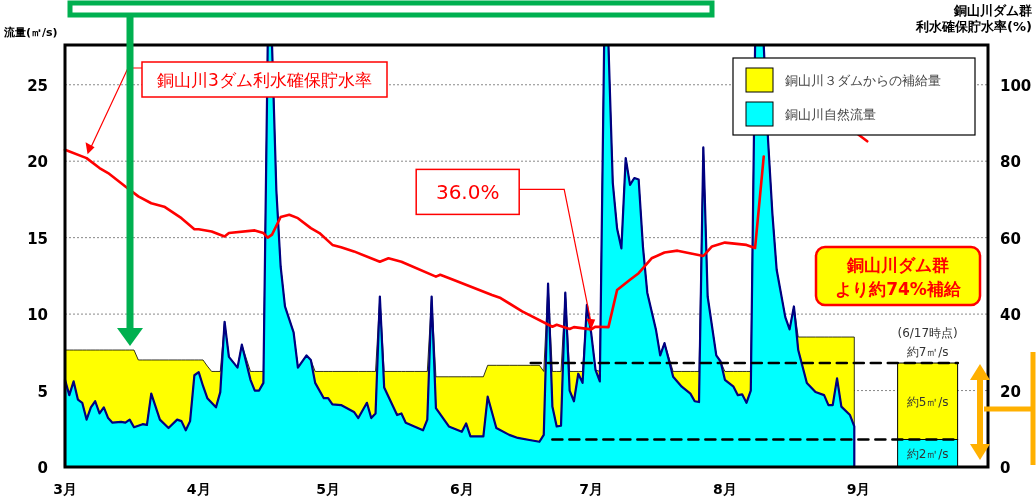  I want to click on y-tick-label: 25, so click(37, 85).